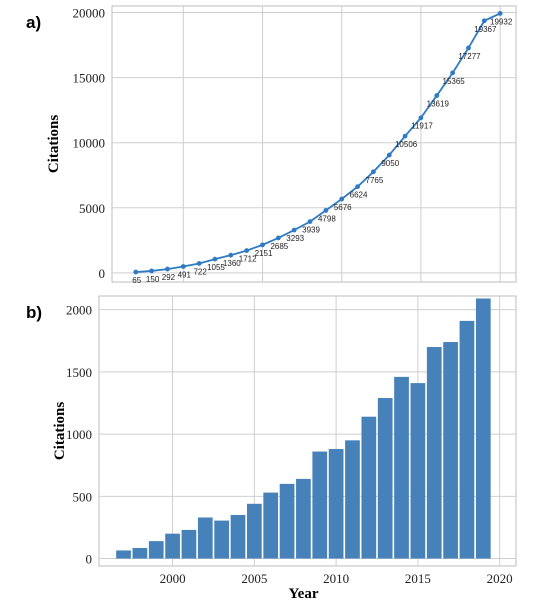 The width and height of the screenshot is (534, 605). I want to click on panel-b-y-tick-label: 2000, so click(79, 310).